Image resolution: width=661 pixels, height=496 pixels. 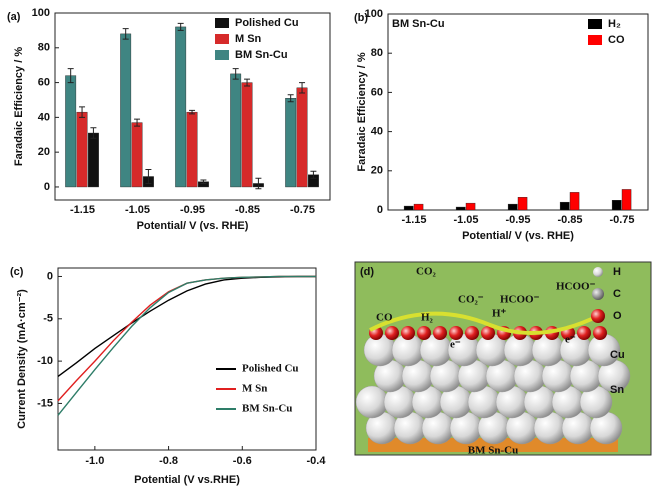 I want to click on c-atom, so click(x=598, y=294).